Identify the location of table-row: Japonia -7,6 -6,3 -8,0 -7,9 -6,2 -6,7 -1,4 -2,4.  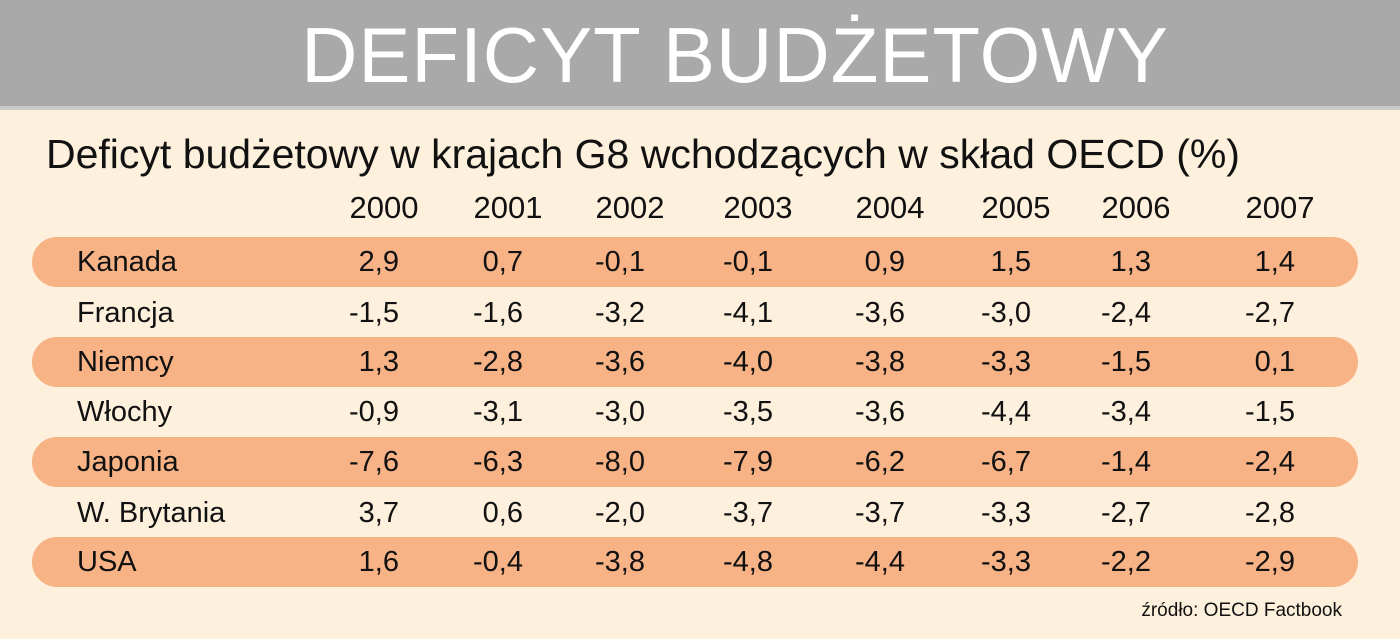
(700, 462).